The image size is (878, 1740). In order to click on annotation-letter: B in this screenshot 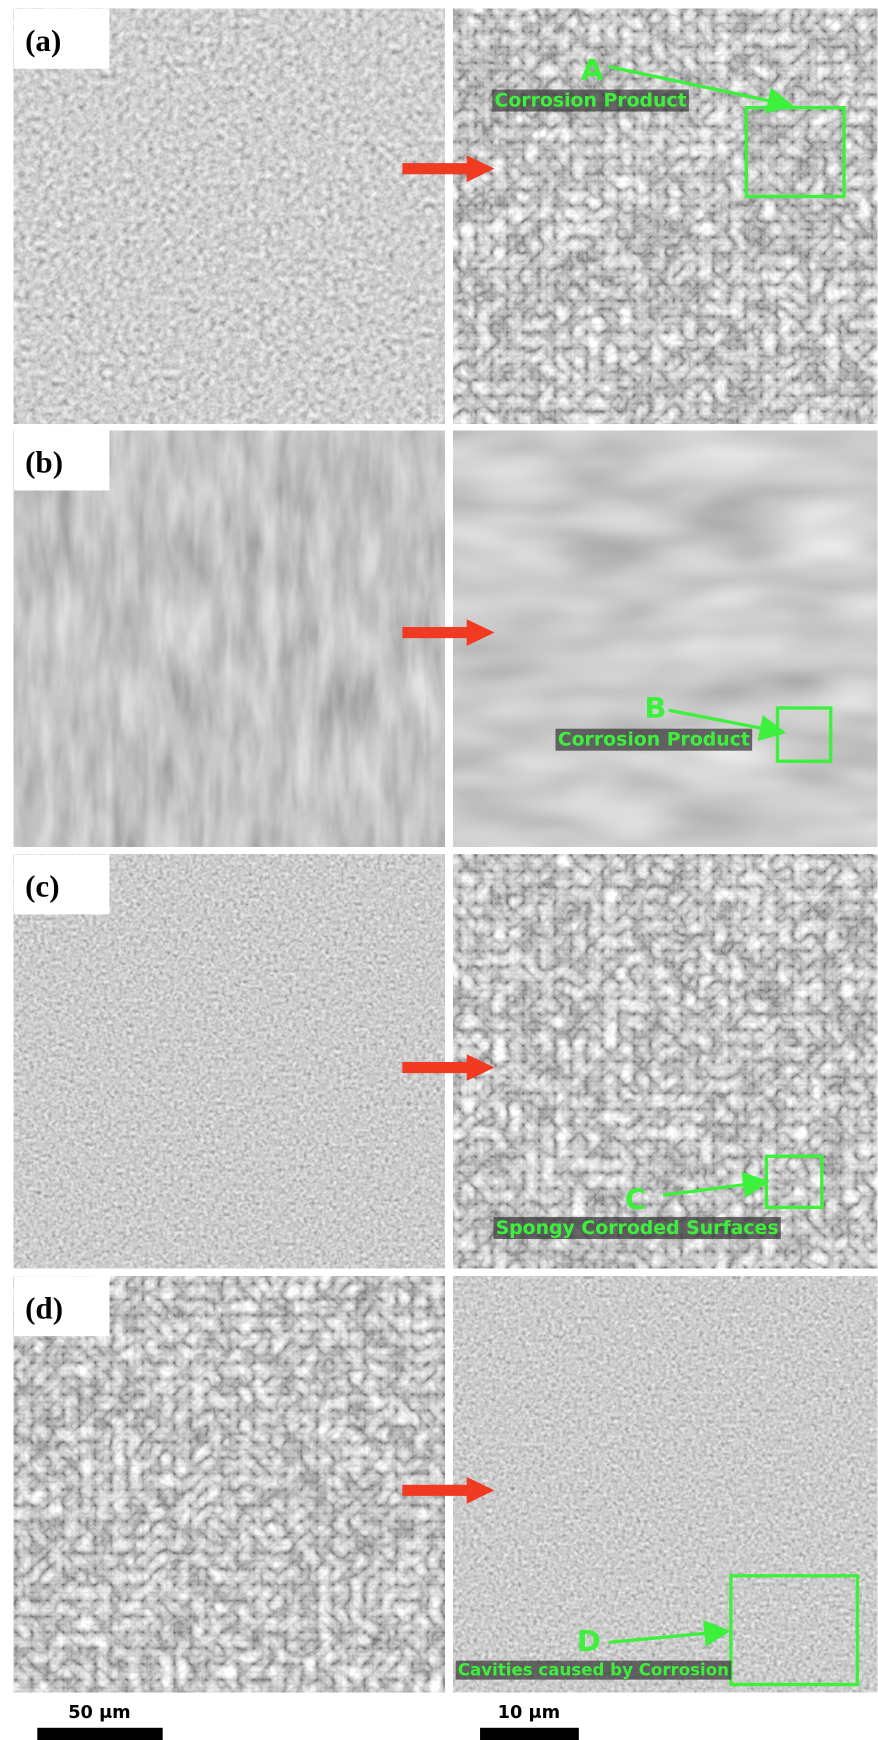, I will do `click(655, 708)`.